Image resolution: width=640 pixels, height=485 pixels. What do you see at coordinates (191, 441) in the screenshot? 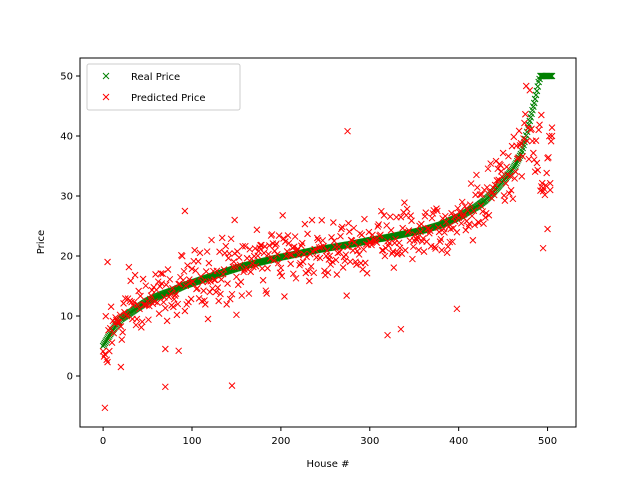
I see `x-tick-label: 100` at bounding box center [191, 441].